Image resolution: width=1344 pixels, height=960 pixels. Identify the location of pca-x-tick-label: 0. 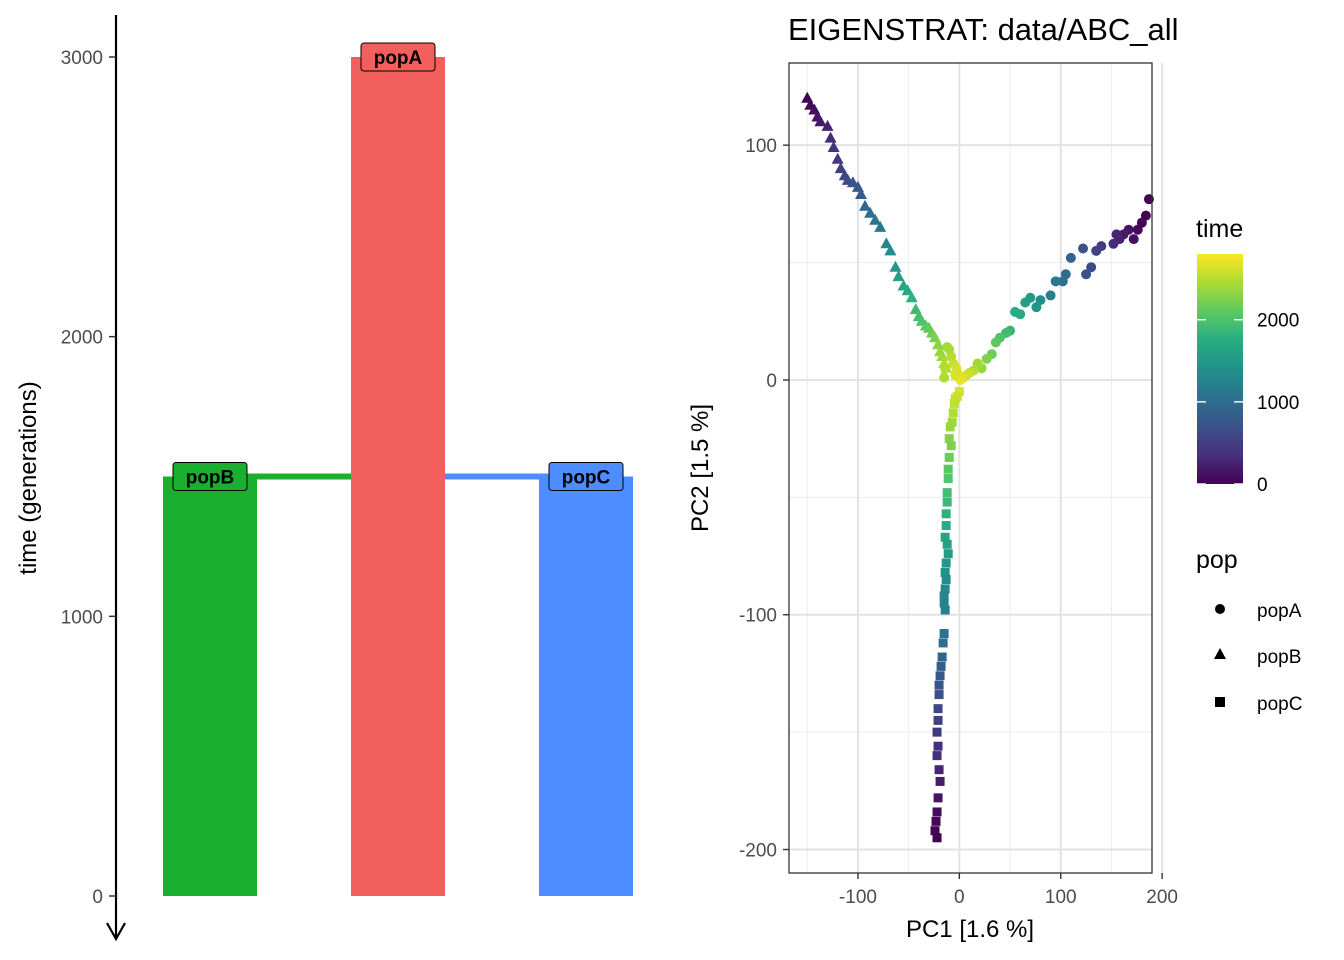
(959, 897).